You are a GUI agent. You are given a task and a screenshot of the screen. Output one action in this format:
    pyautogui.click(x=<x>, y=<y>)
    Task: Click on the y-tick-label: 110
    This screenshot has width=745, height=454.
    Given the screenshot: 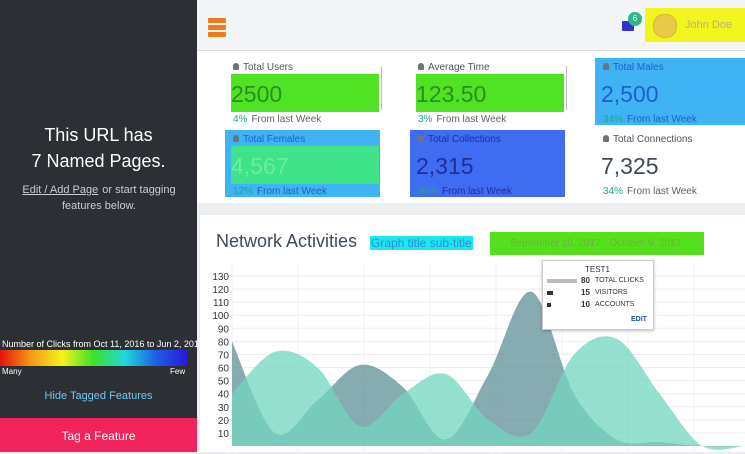 What is the action you would take?
    pyautogui.click(x=221, y=303)
    